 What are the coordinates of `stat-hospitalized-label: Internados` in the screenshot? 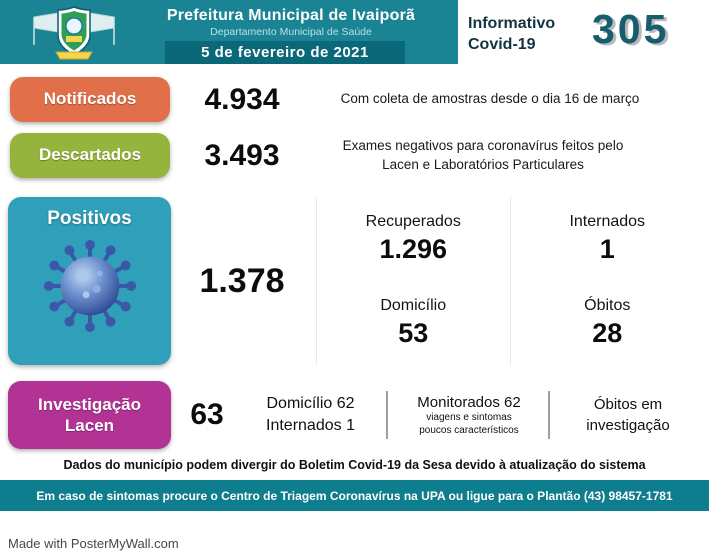 It's located at (607, 221).